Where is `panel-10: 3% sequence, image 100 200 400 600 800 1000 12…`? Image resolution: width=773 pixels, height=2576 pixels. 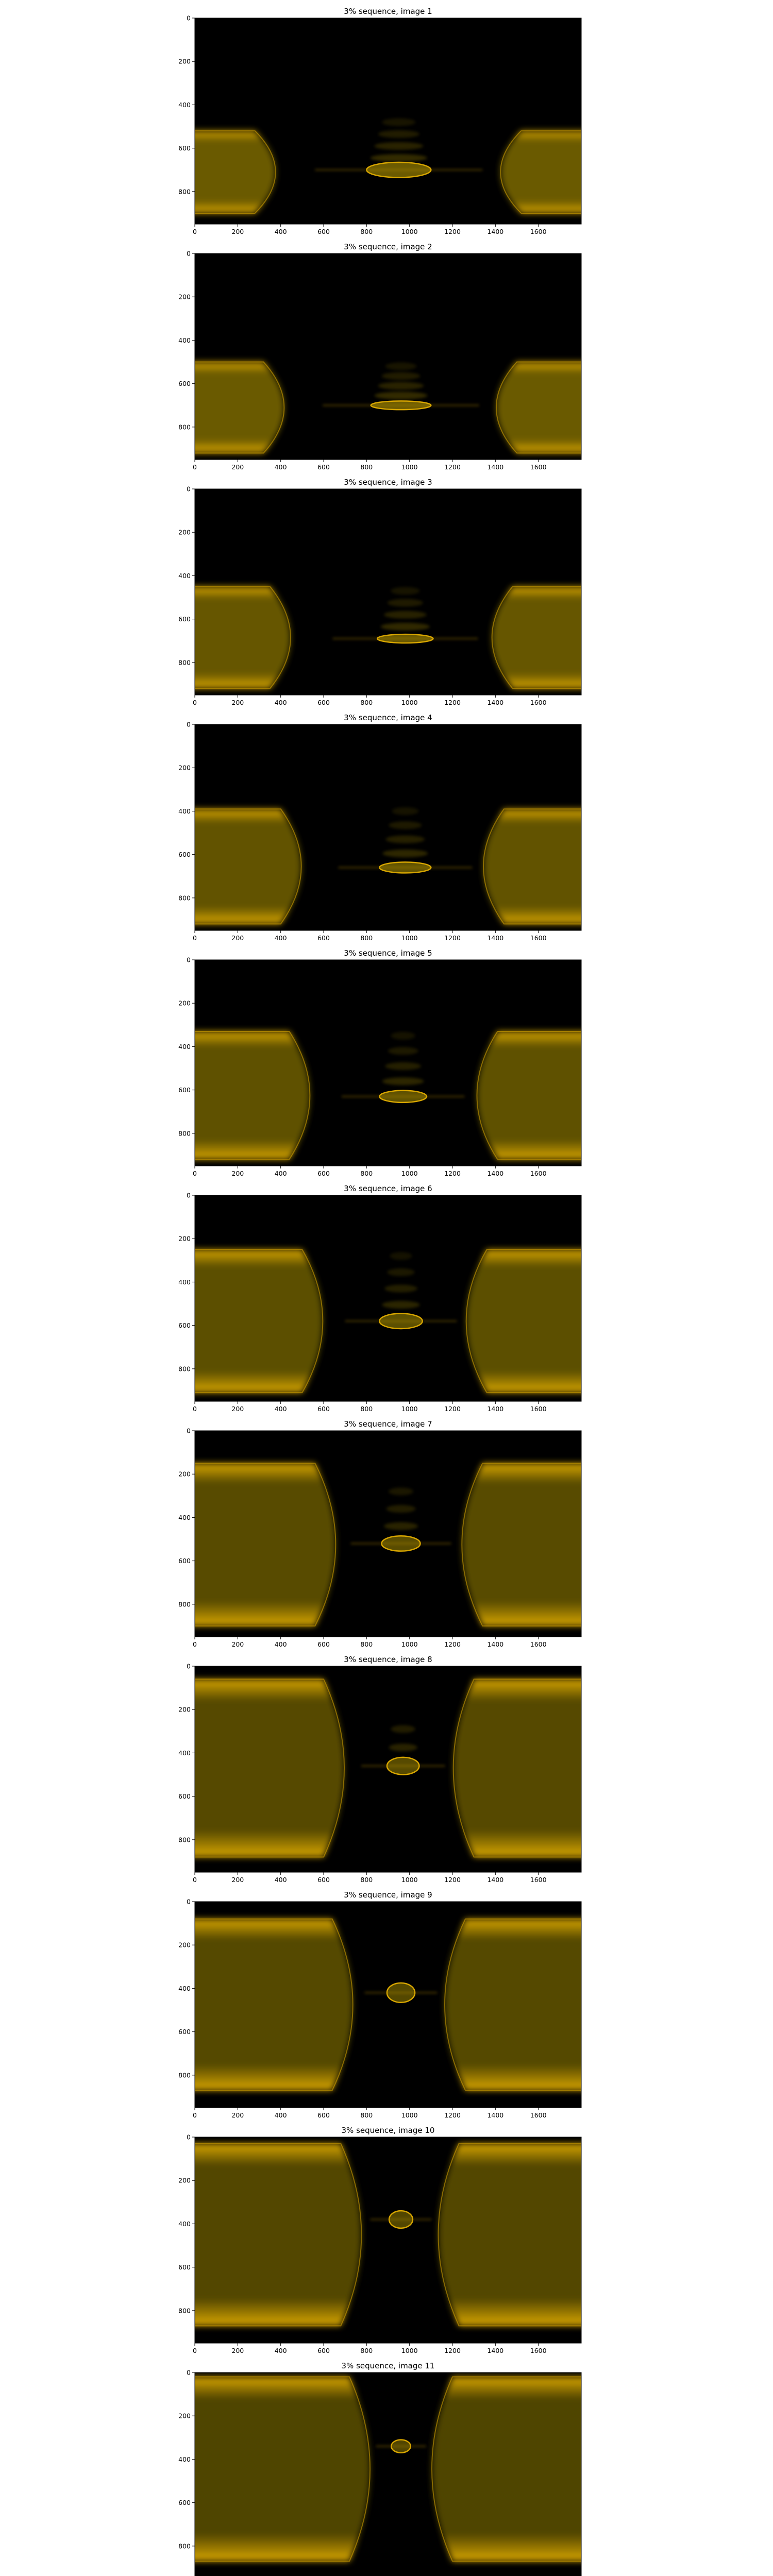 panel-10: 3% sequence, image 100 200 400 600 800 1000 12… is located at coordinates (385, 2240).